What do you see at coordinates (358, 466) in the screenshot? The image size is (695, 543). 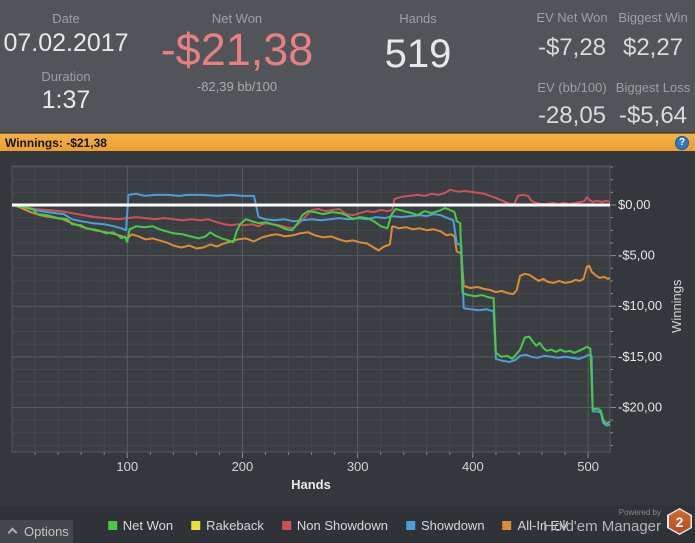 I see `x-tick-label: 300` at bounding box center [358, 466].